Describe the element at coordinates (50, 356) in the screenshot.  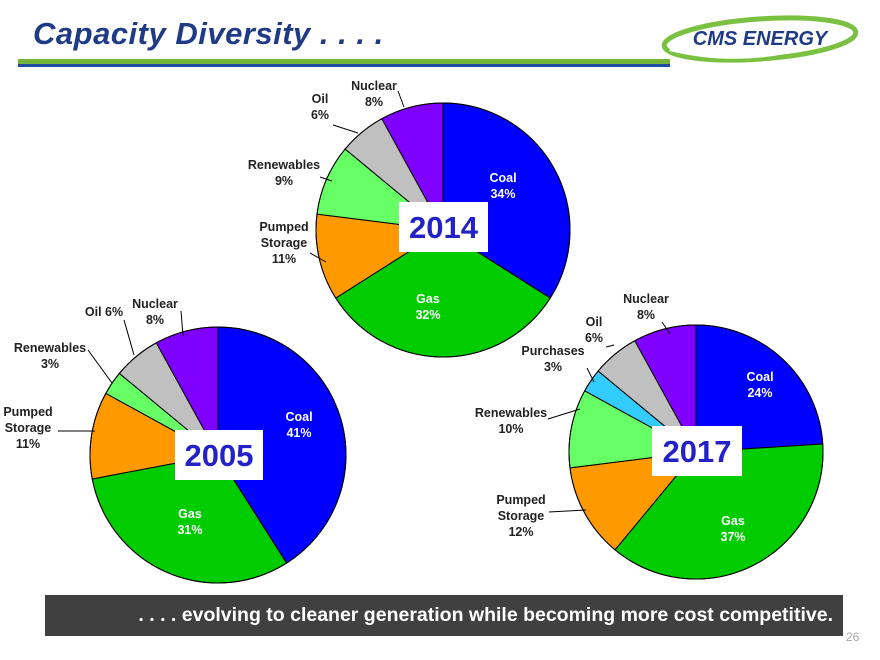
I see `data-label-2005-renewables: Renewables 3%` at that location.